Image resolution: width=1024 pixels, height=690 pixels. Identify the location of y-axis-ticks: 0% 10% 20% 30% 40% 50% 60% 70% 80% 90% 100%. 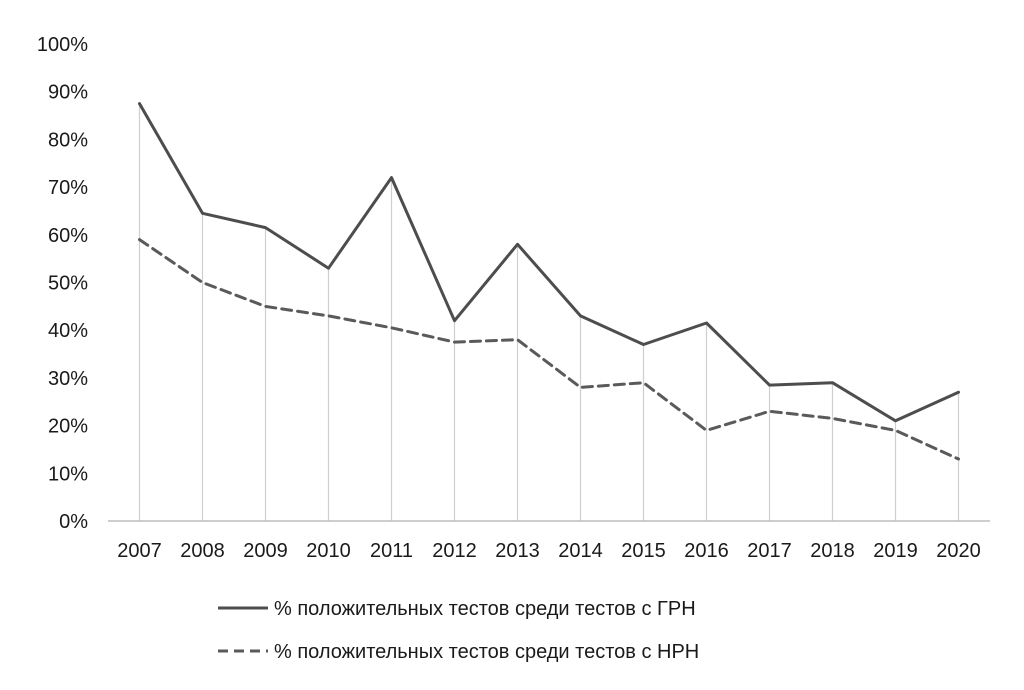
(62, 283).